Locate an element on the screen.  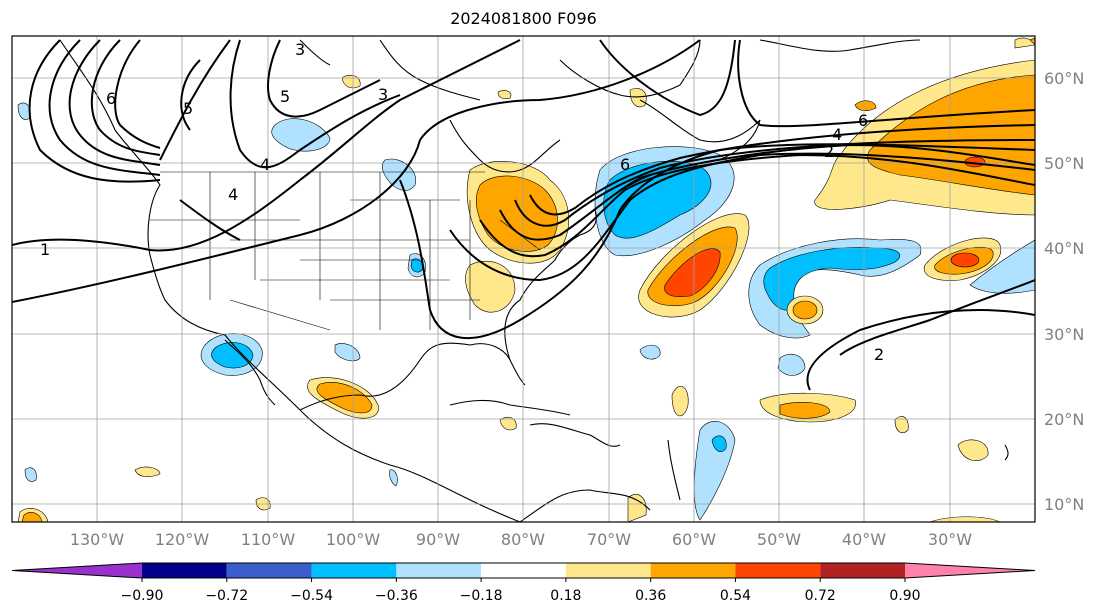
lon-label: 50°W is located at coordinates (779, 539).